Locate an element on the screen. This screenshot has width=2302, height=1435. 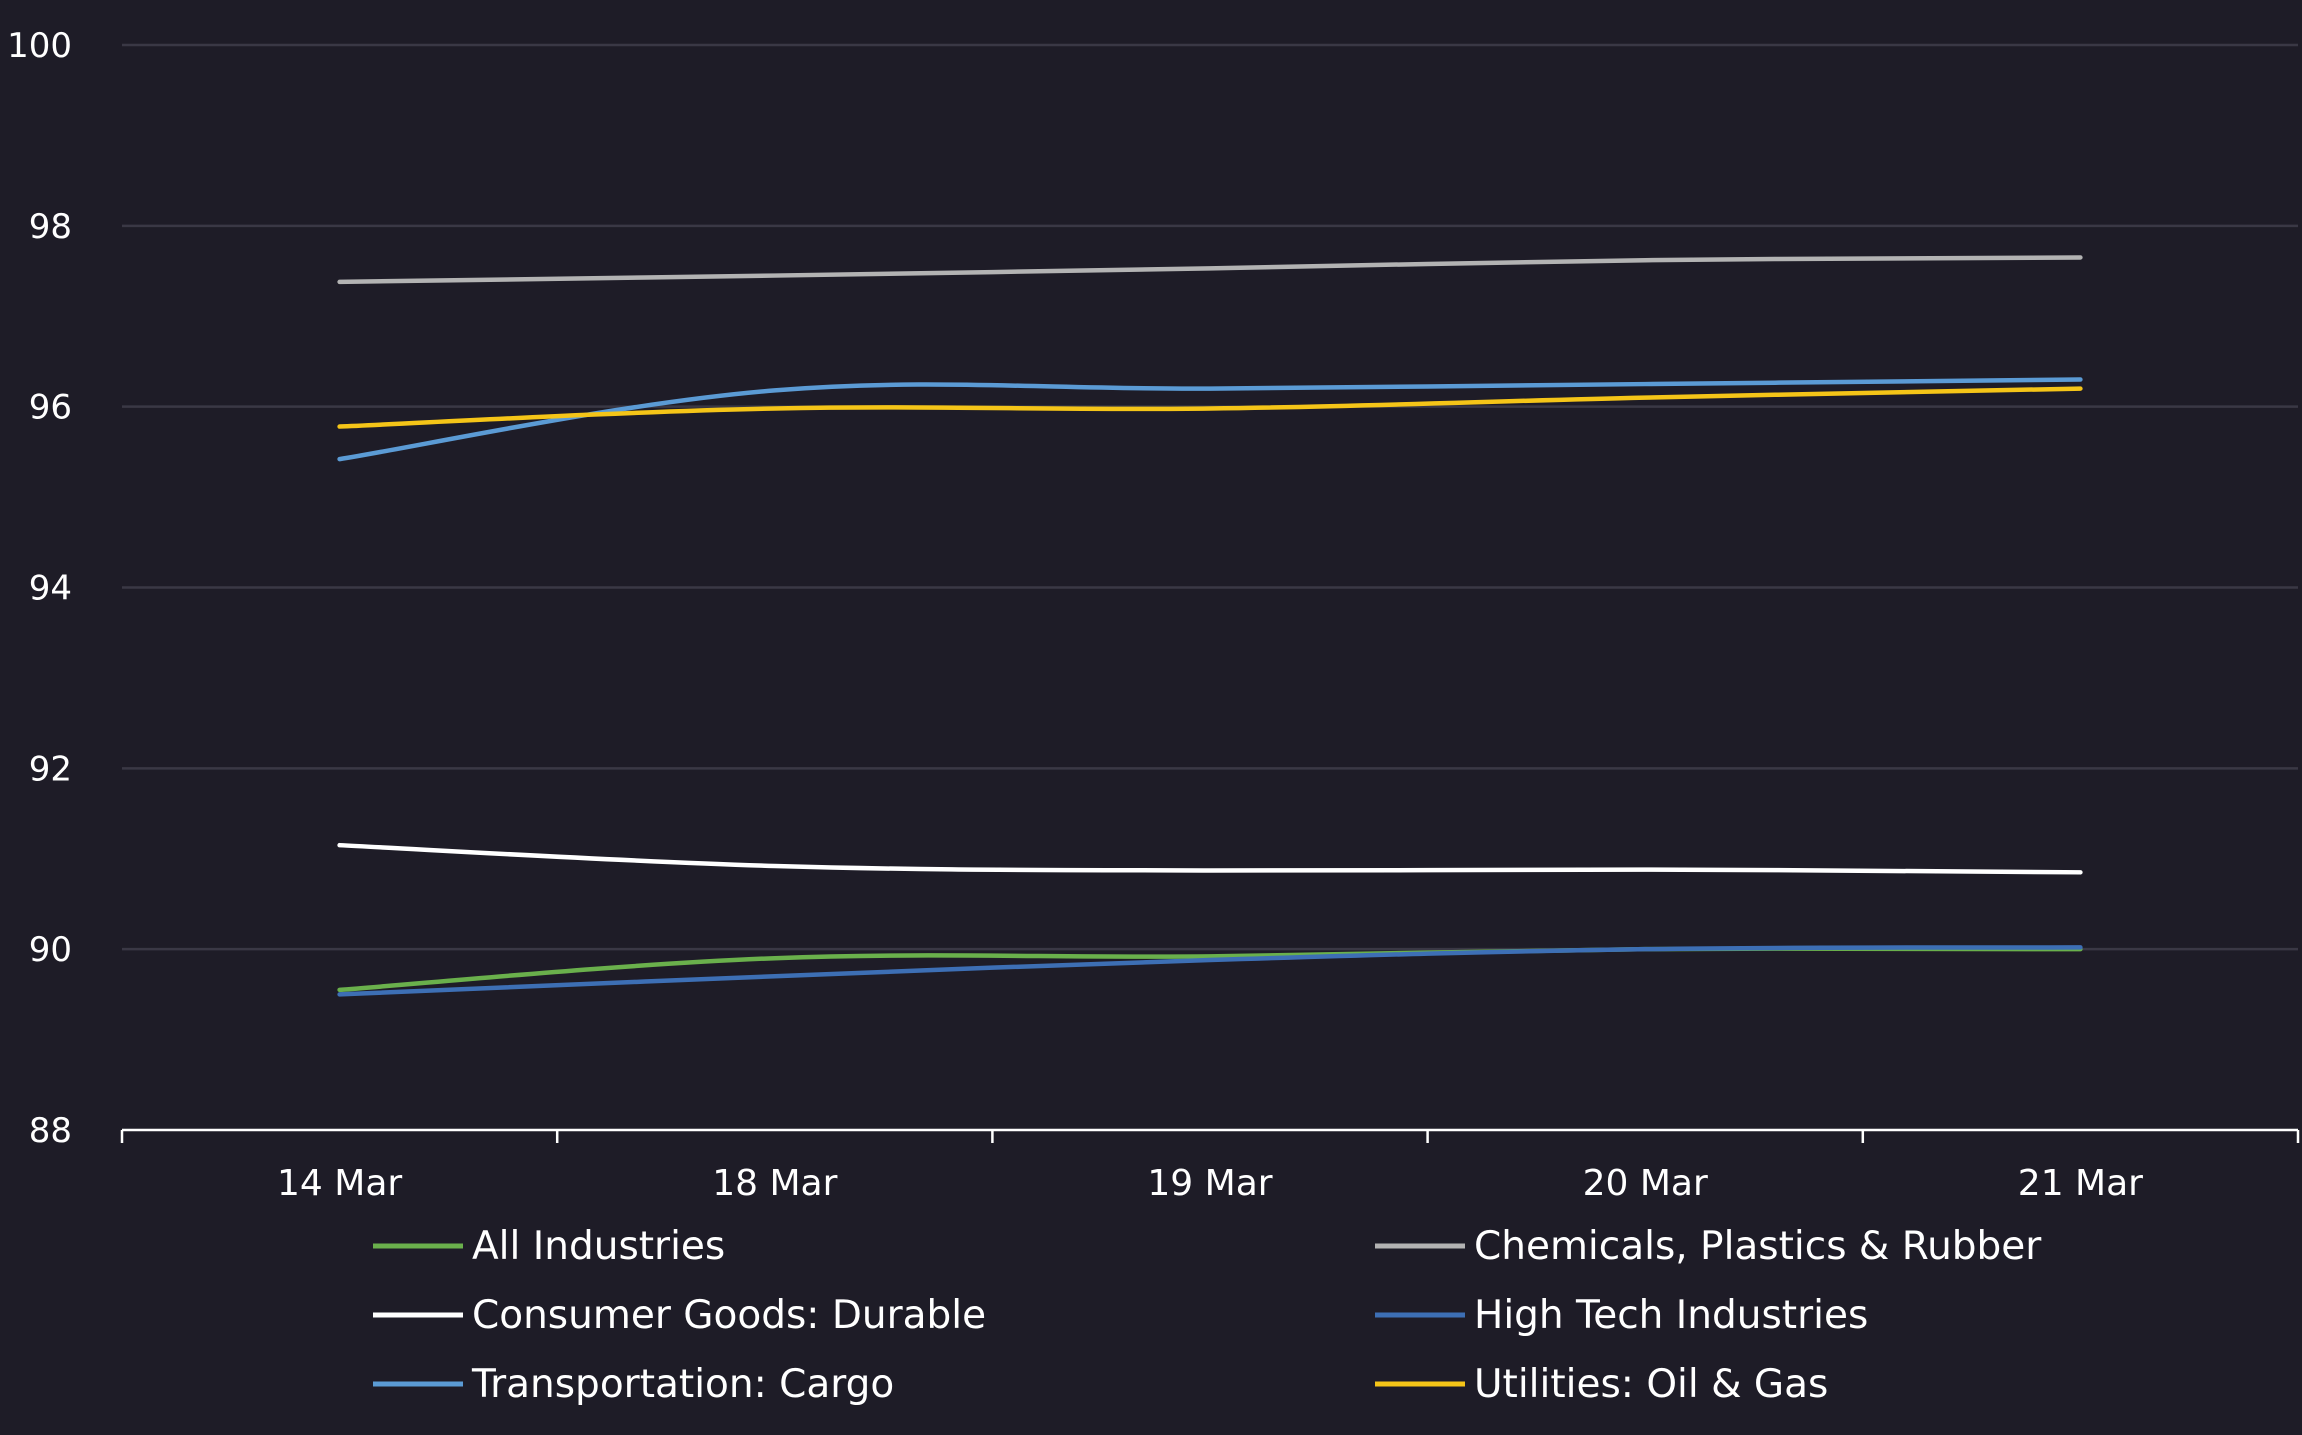
y-tick-label: 100 is located at coordinates (39, 46).